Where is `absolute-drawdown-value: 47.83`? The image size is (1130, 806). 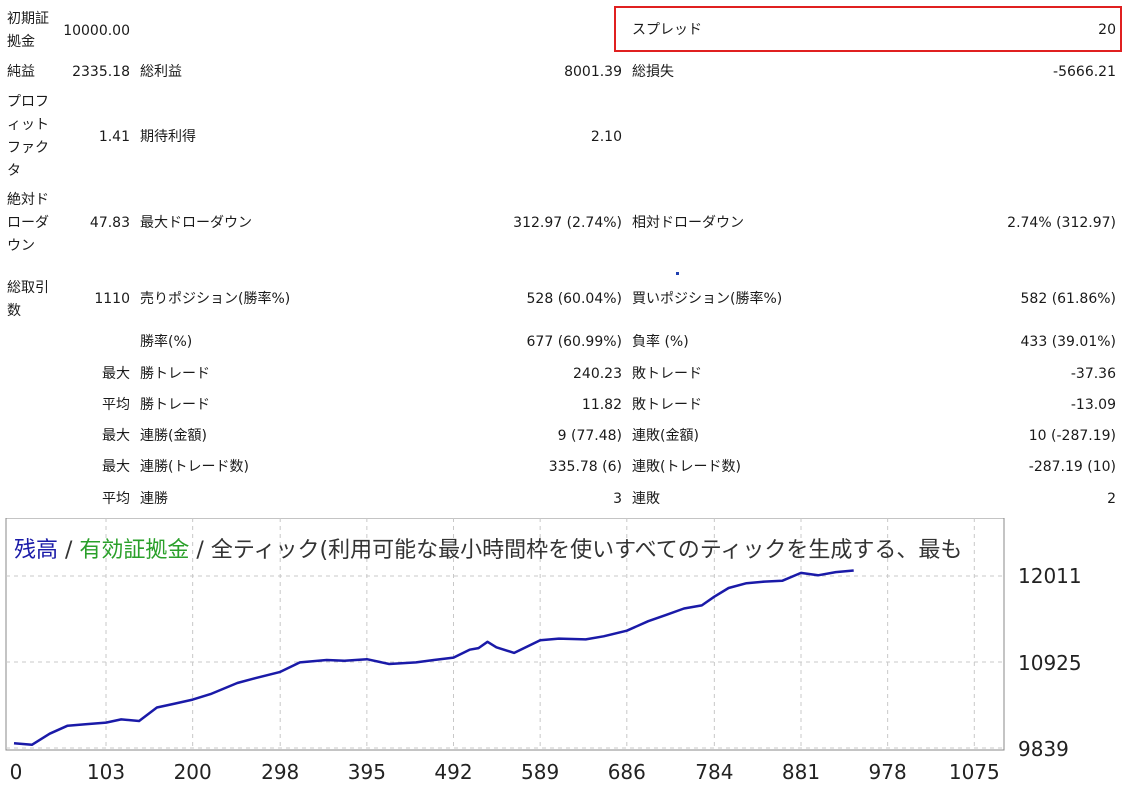
absolute-drawdown-value: 47.83 is located at coordinates (109, 223).